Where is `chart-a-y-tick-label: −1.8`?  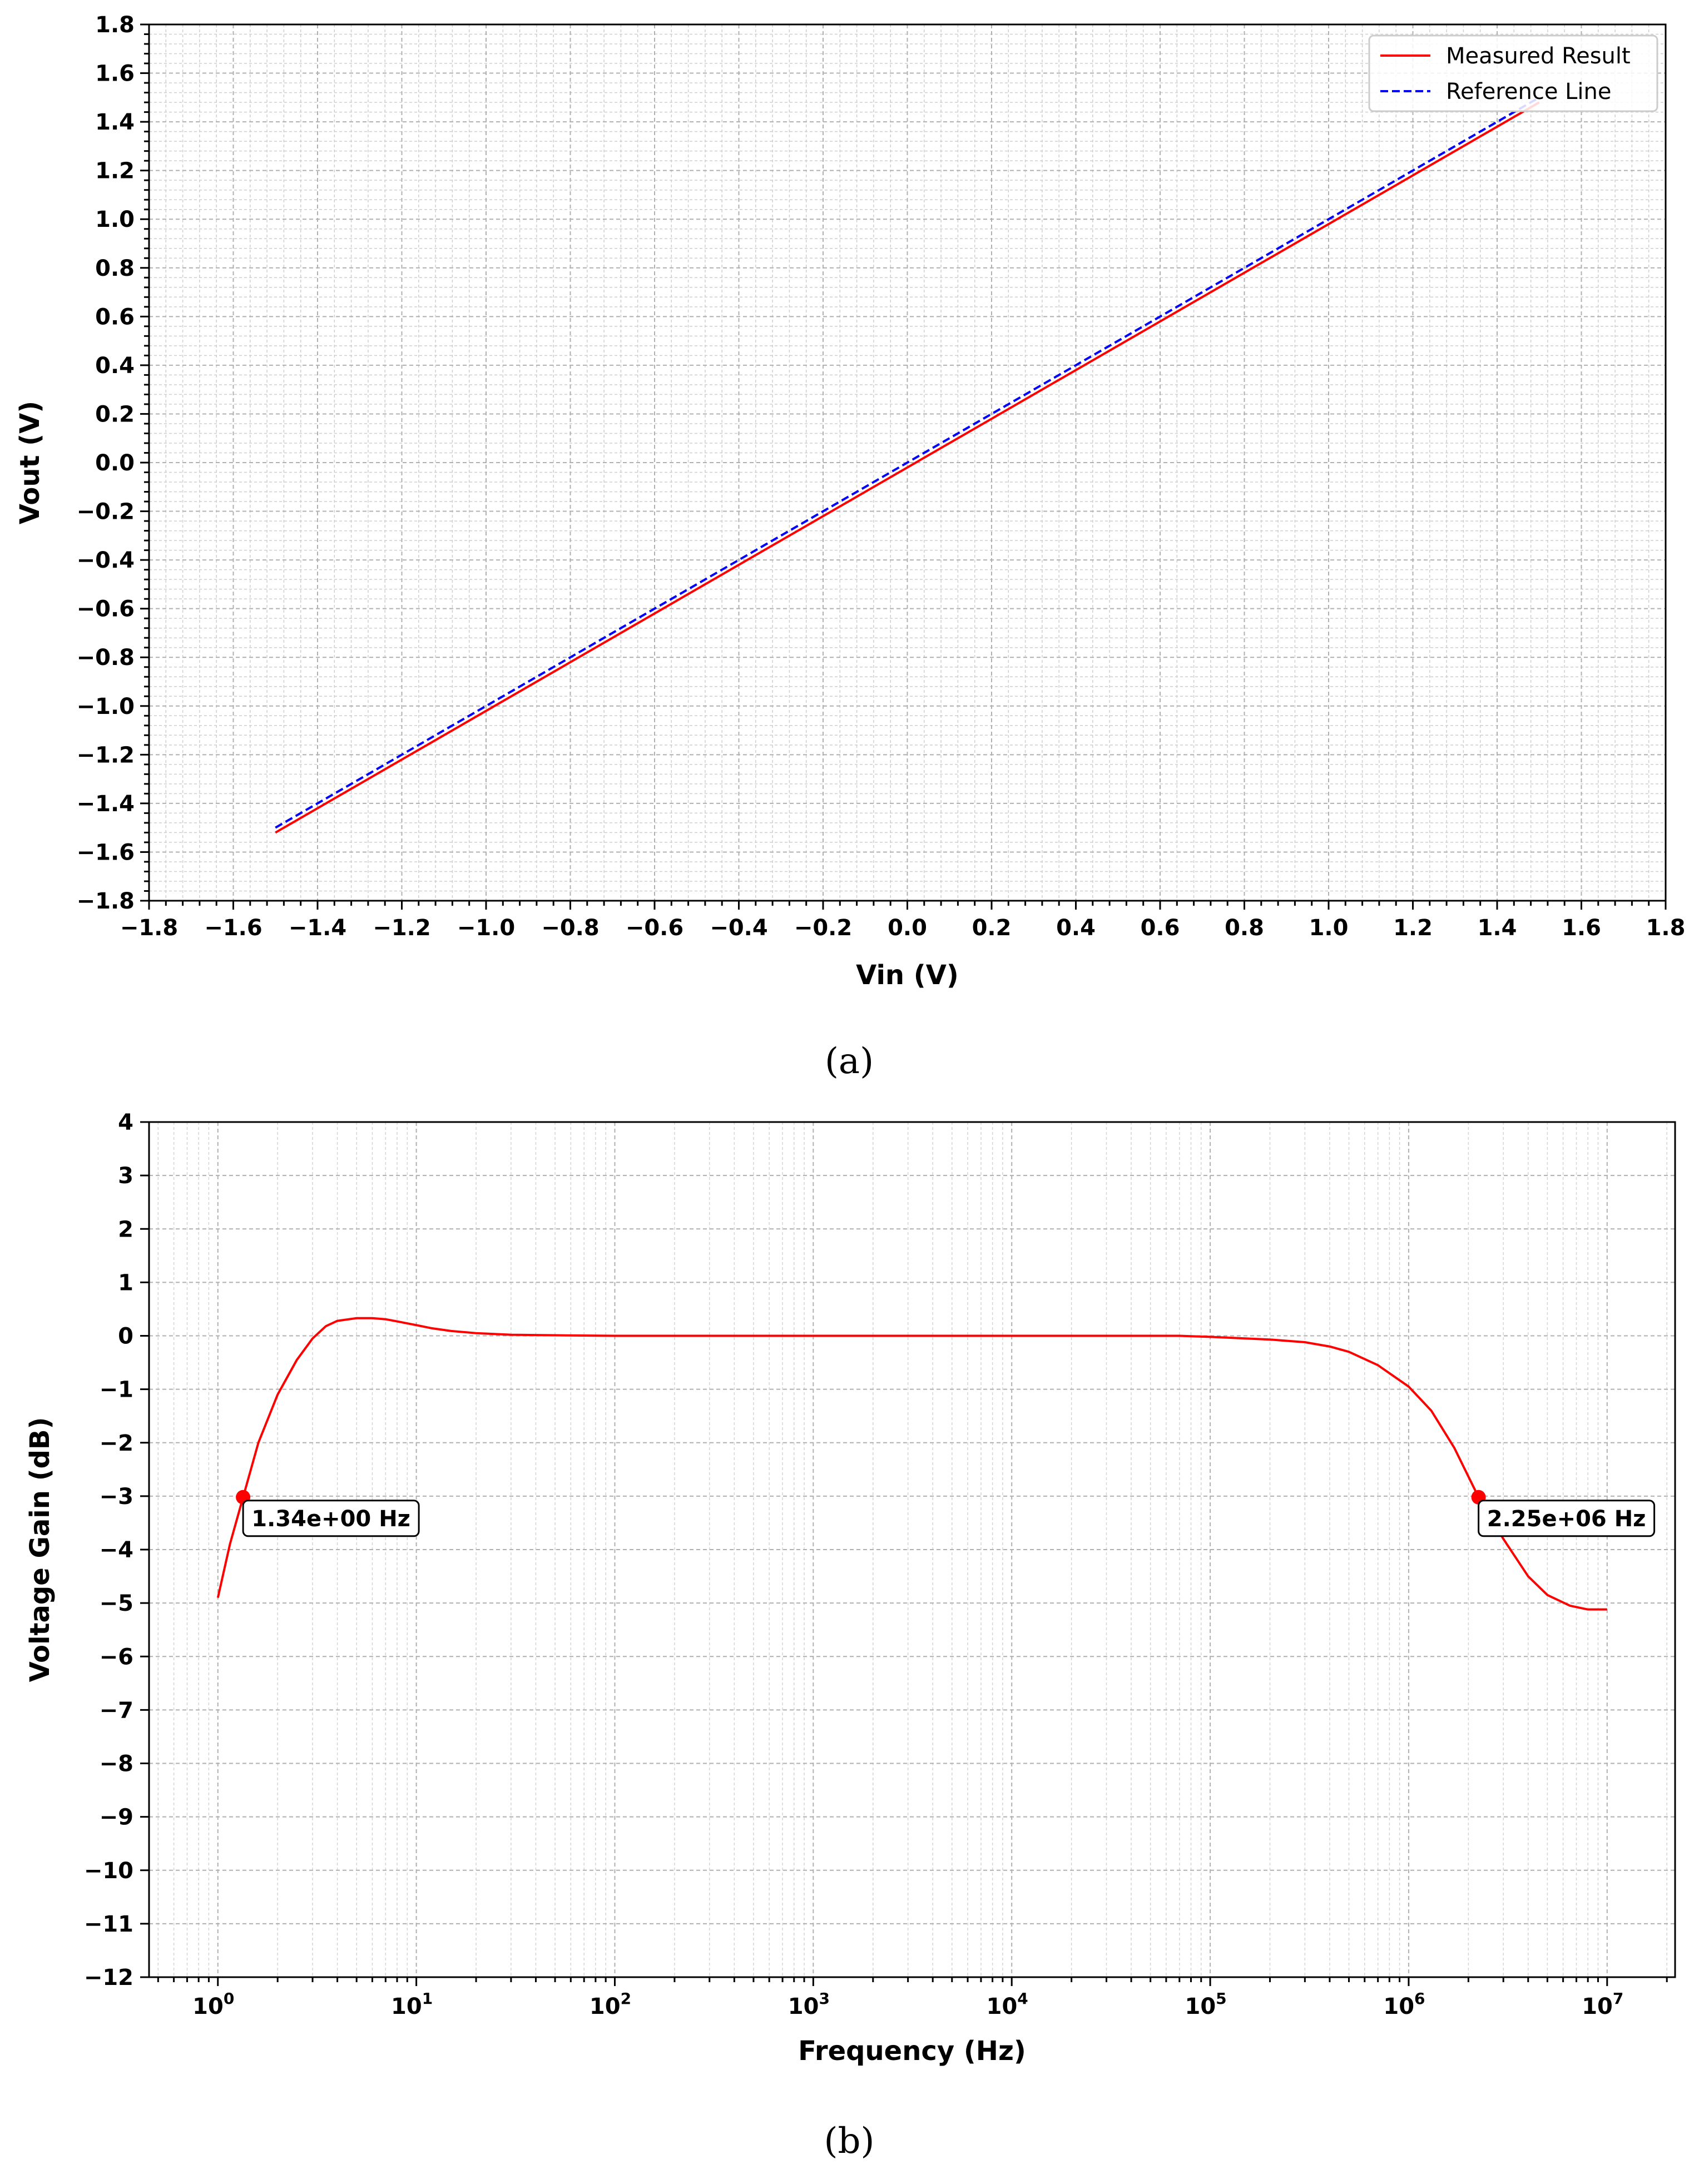
chart-a-y-tick-label: −1.8 is located at coordinates (106, 901).